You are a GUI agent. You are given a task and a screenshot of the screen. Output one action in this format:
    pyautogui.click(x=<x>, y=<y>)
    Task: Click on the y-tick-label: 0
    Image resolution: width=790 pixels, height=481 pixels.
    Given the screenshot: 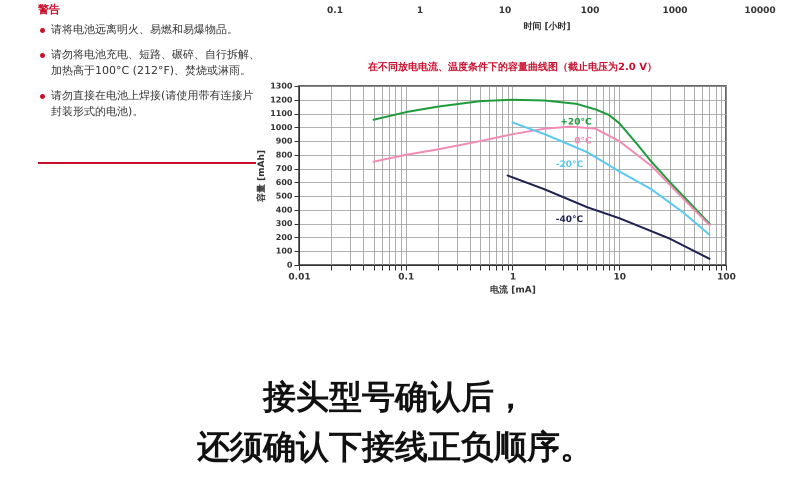 What is the action you would take?
    pyautogui.click(x=289, y=265)
    